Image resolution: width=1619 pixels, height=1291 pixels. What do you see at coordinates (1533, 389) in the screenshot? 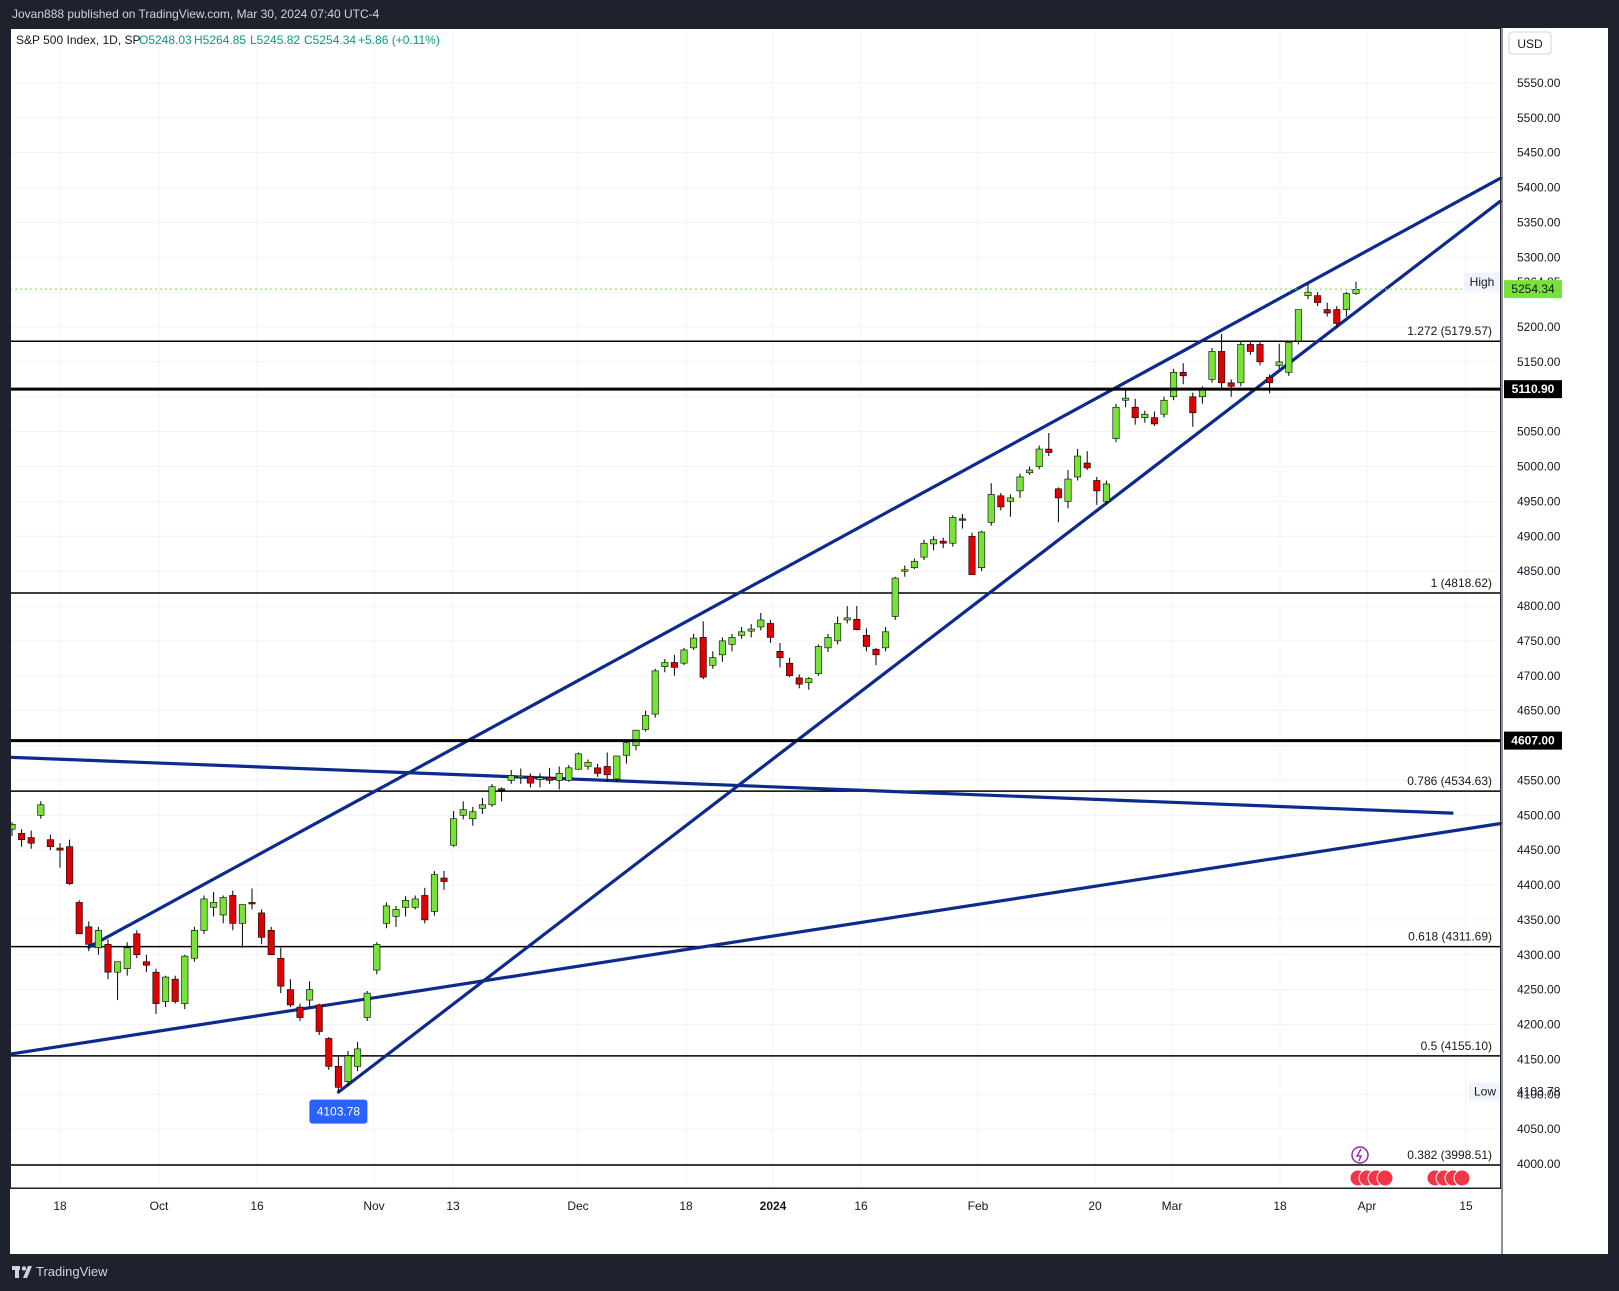
I see `level-tag-label: 5110.90` at bounding box center [1533, 389].